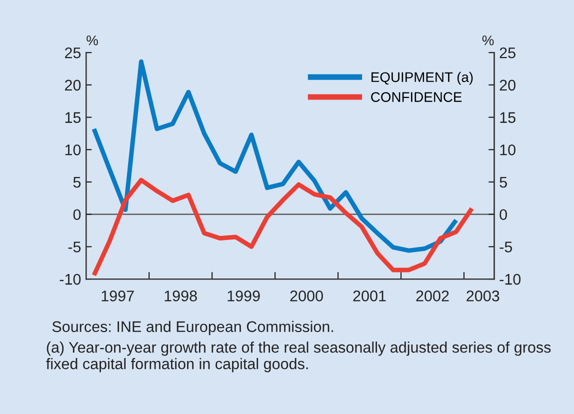 The height and width of the screenshot is (414, 574). I want to click on y-tick-label: 10, so click(73, 150).